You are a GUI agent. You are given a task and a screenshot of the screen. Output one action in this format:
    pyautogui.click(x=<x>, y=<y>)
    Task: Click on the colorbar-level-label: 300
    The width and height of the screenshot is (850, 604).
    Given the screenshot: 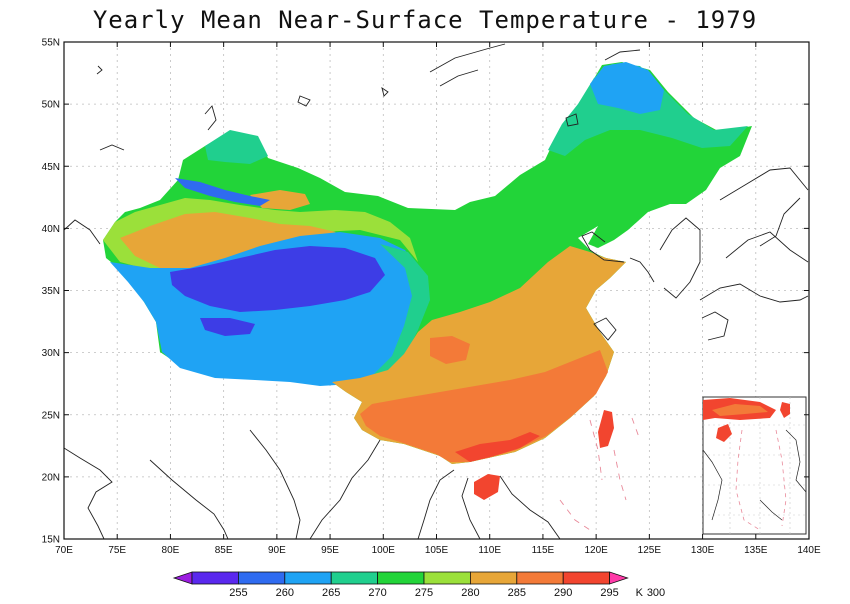 What is the action you would take?
    pyautogui.click(x=656, y=593)
    